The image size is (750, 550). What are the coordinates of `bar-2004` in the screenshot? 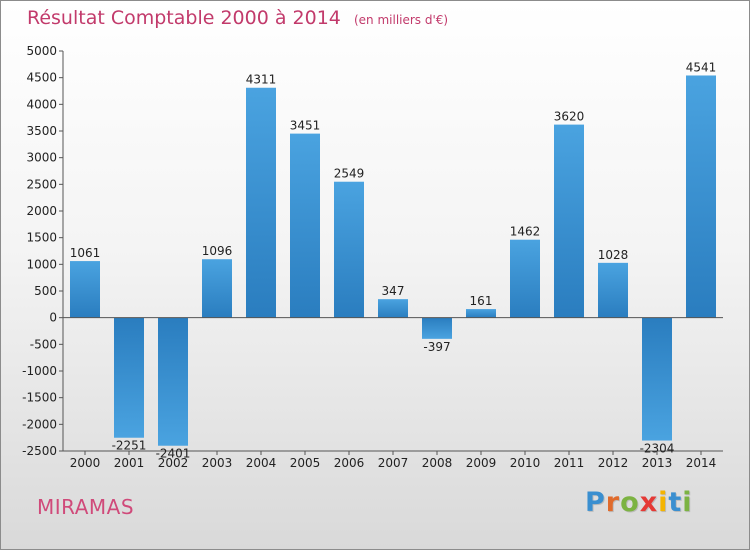 It's located at (261, 202).